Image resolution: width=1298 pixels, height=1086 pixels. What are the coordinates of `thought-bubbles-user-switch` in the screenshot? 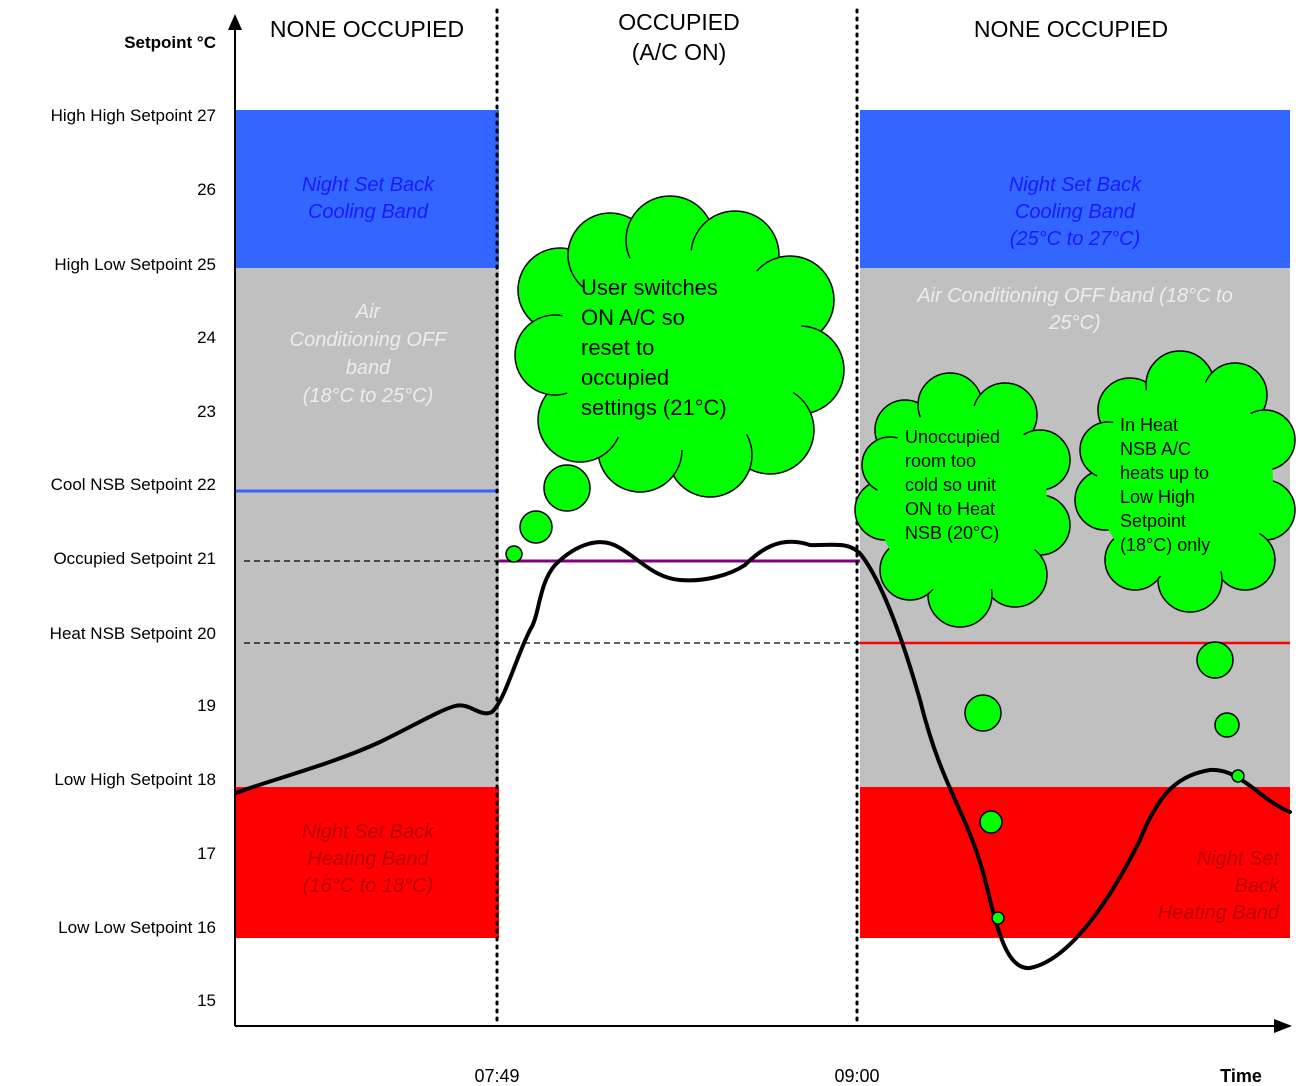 It's located at (548, 513).